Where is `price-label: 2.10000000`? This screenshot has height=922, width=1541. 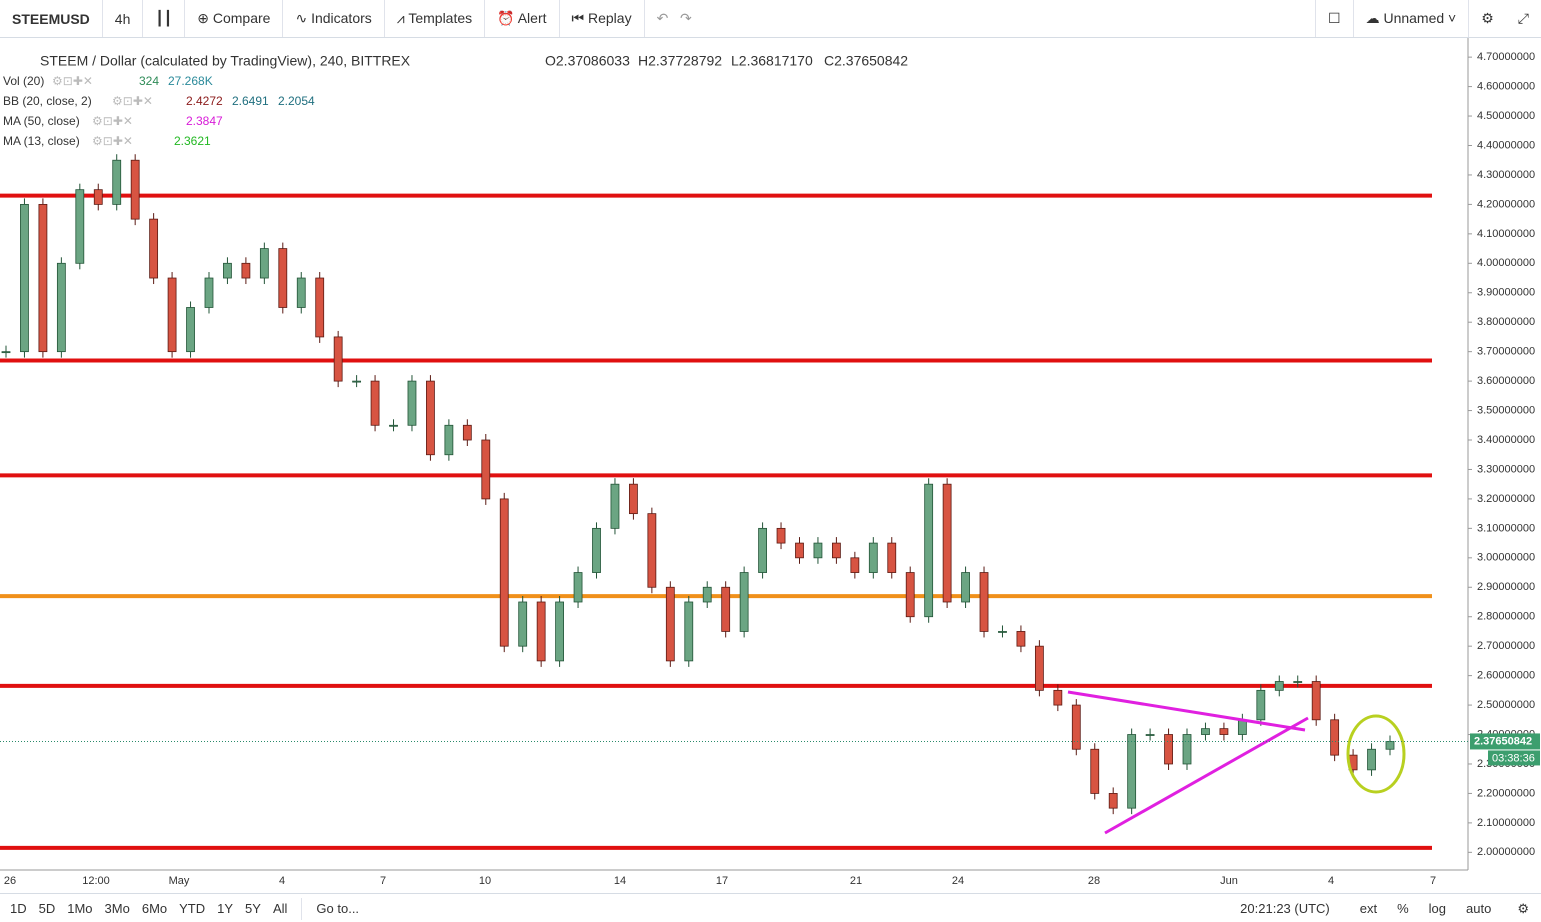
price-label: 2.10000000 is located at coordinates (1506, 823).